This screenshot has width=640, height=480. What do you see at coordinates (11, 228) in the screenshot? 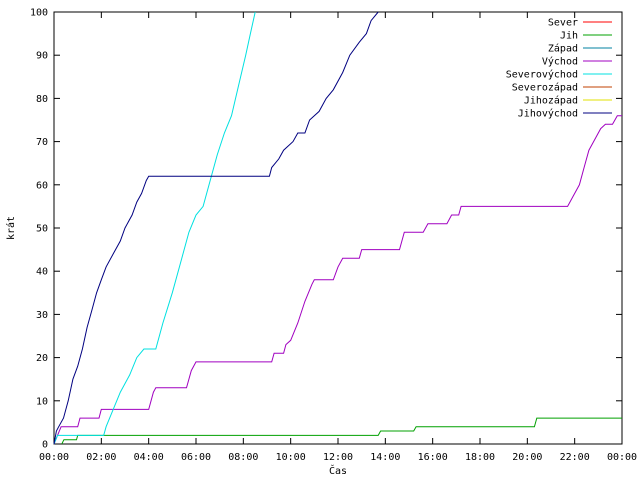
I see `y-axis-label: krát` at bounding box center [11, 228].